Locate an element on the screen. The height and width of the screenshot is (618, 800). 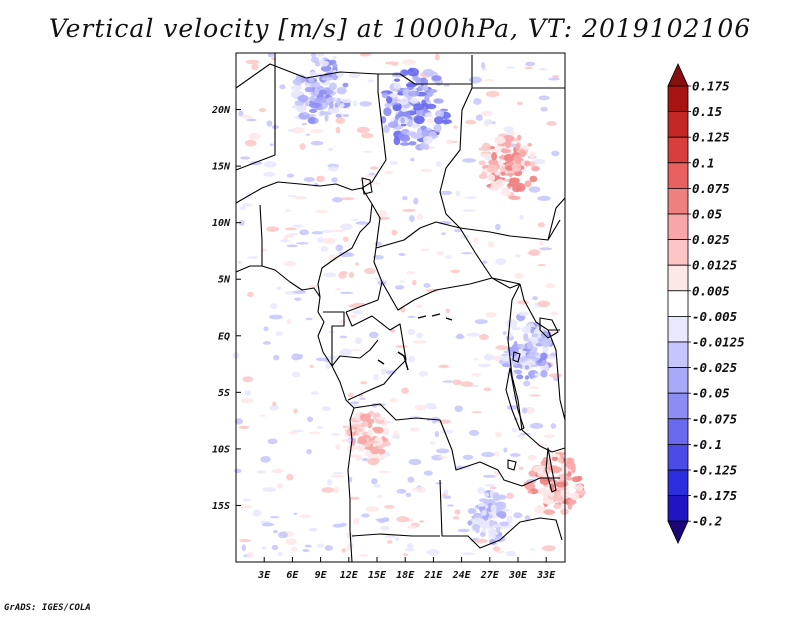
border-mali-niger is located at coordinates (255, 112).